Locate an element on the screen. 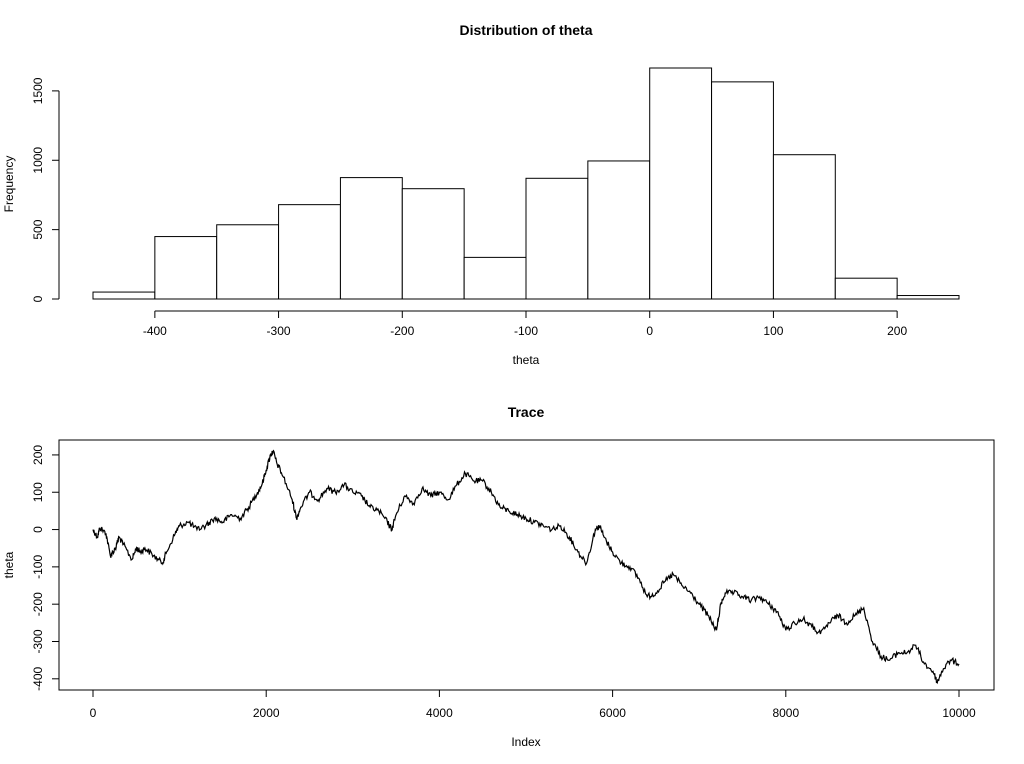 This screenshot has height=764, width=1024. trace-x-tick-label: 0 is located at coordinates (93, 713).